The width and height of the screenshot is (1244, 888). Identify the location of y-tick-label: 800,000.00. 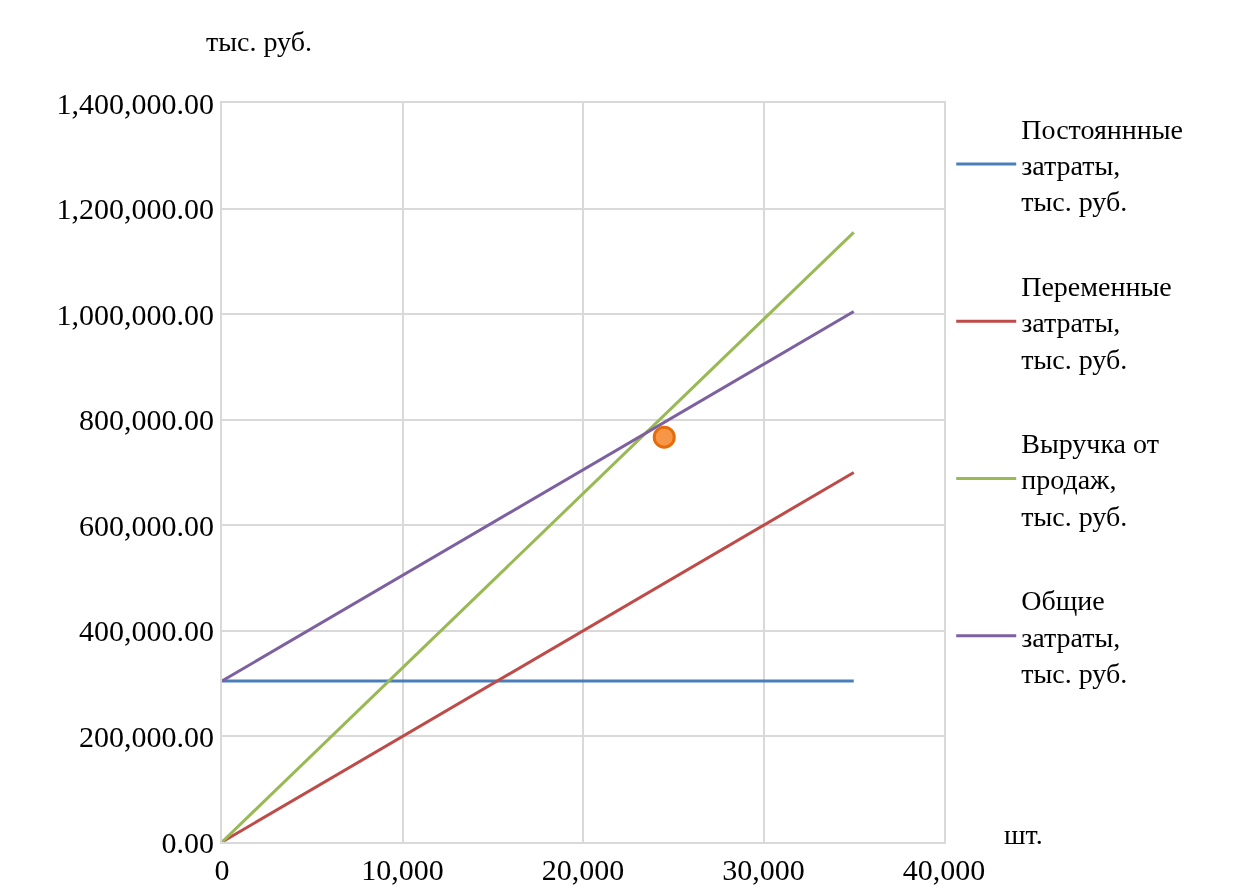
(146, 420).